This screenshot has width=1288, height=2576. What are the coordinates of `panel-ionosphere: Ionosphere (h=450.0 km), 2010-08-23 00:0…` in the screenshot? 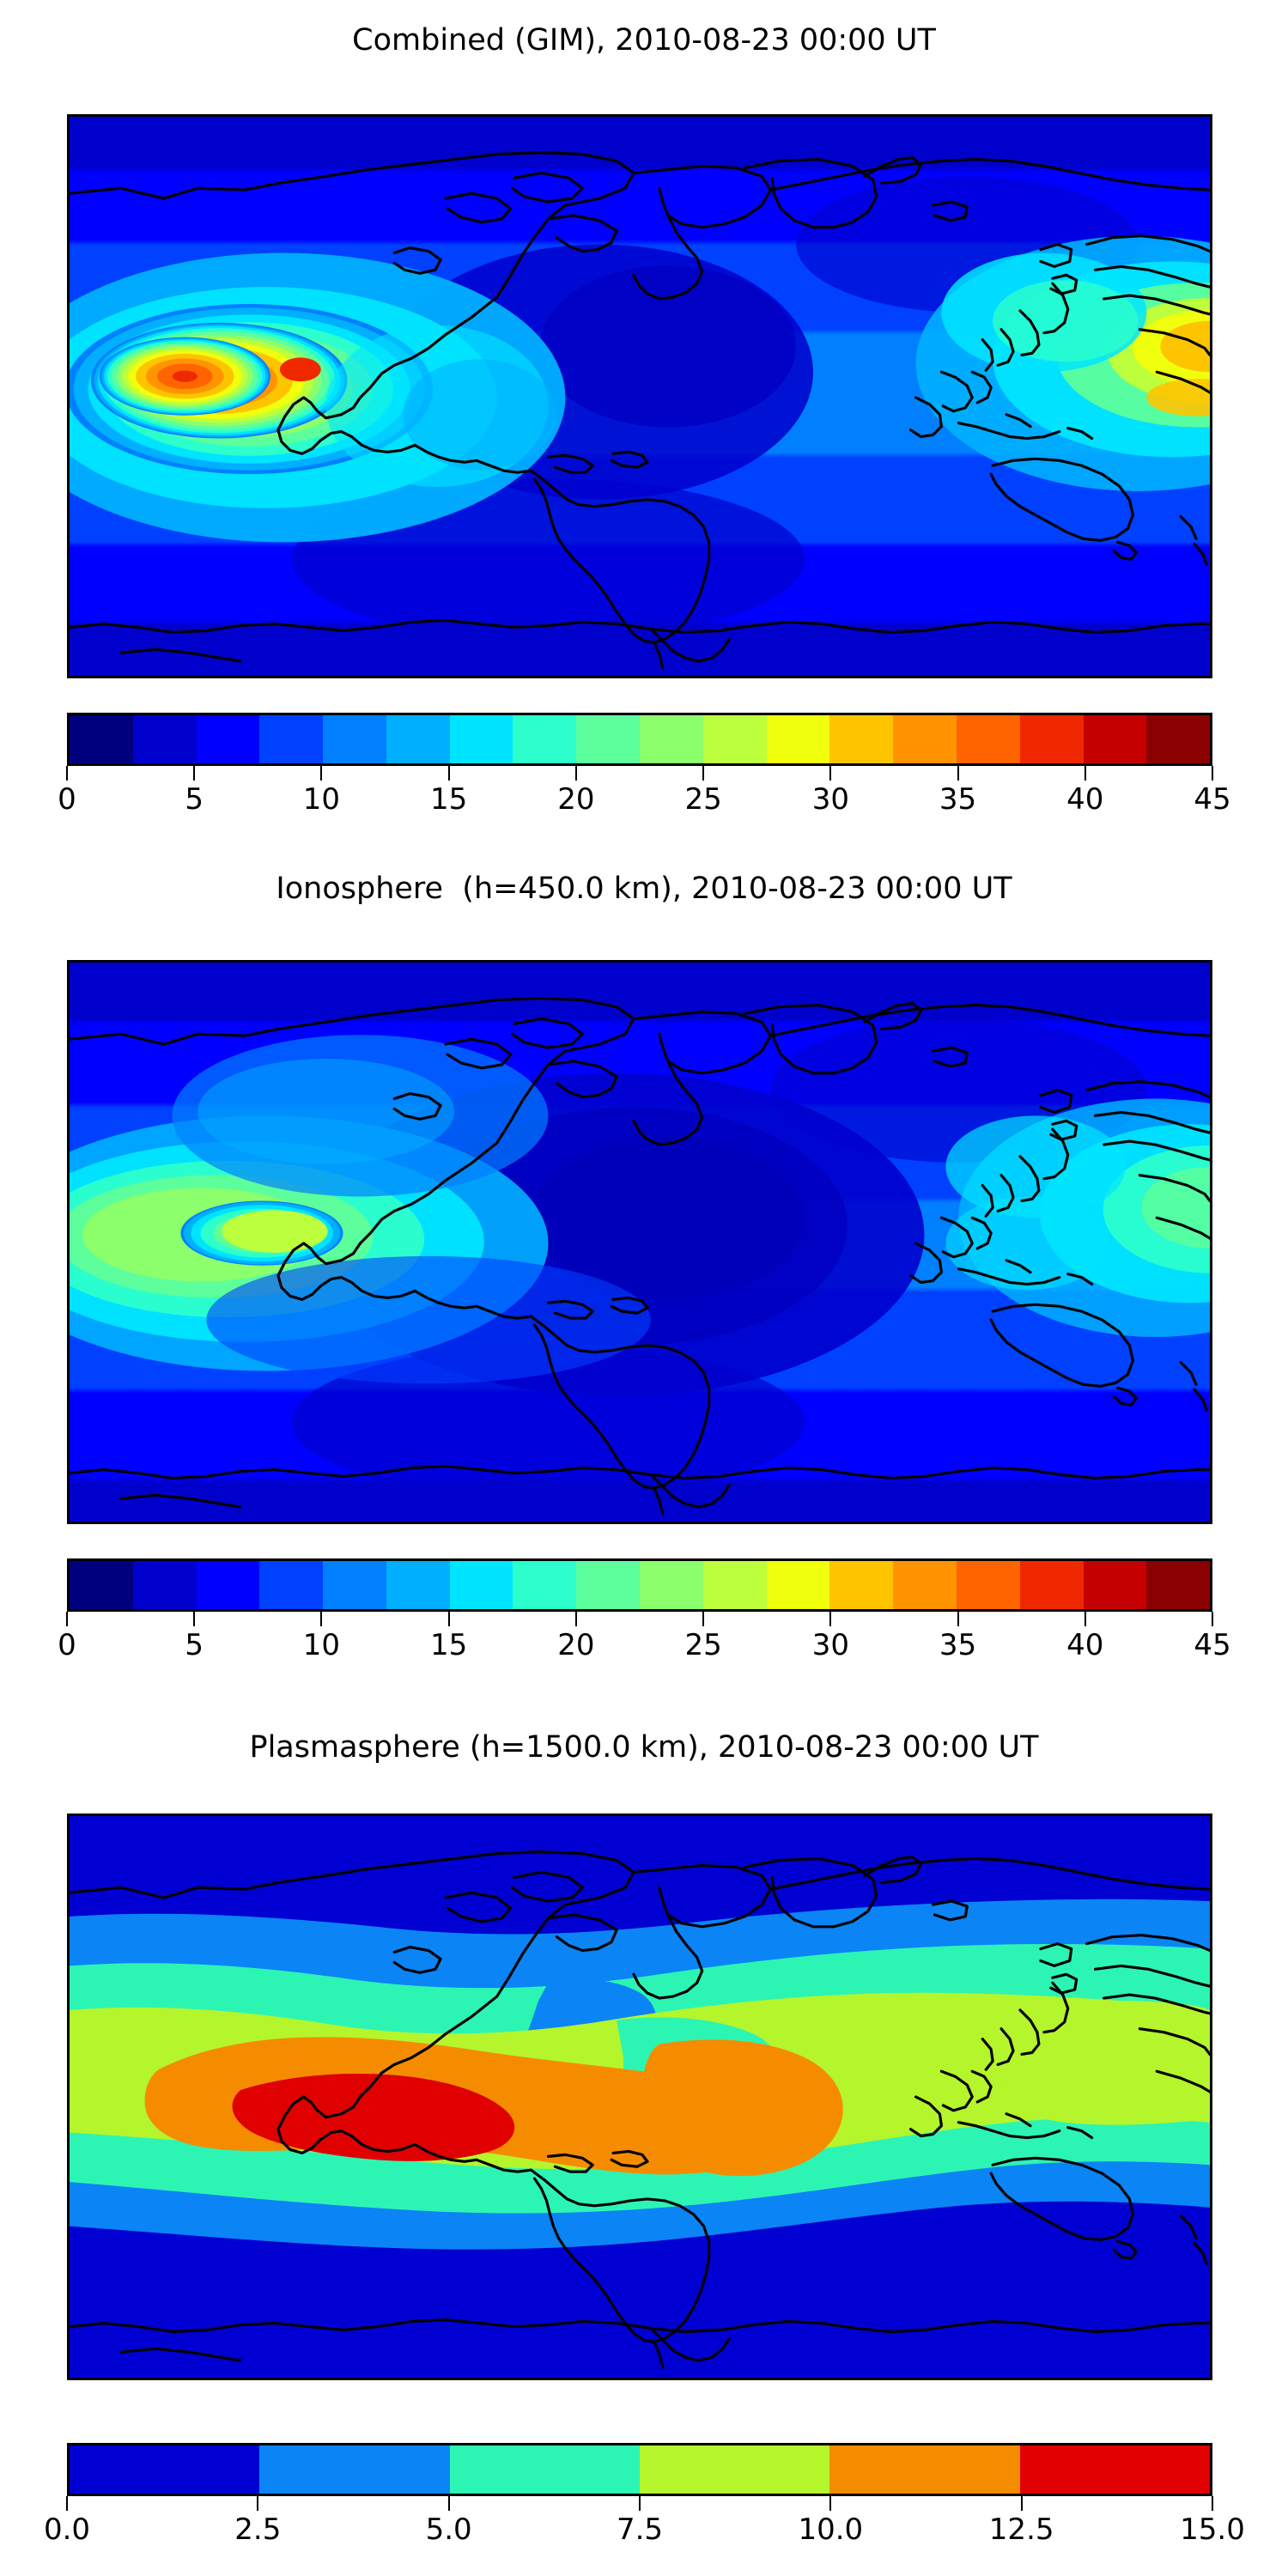 It's located at (644, 889).